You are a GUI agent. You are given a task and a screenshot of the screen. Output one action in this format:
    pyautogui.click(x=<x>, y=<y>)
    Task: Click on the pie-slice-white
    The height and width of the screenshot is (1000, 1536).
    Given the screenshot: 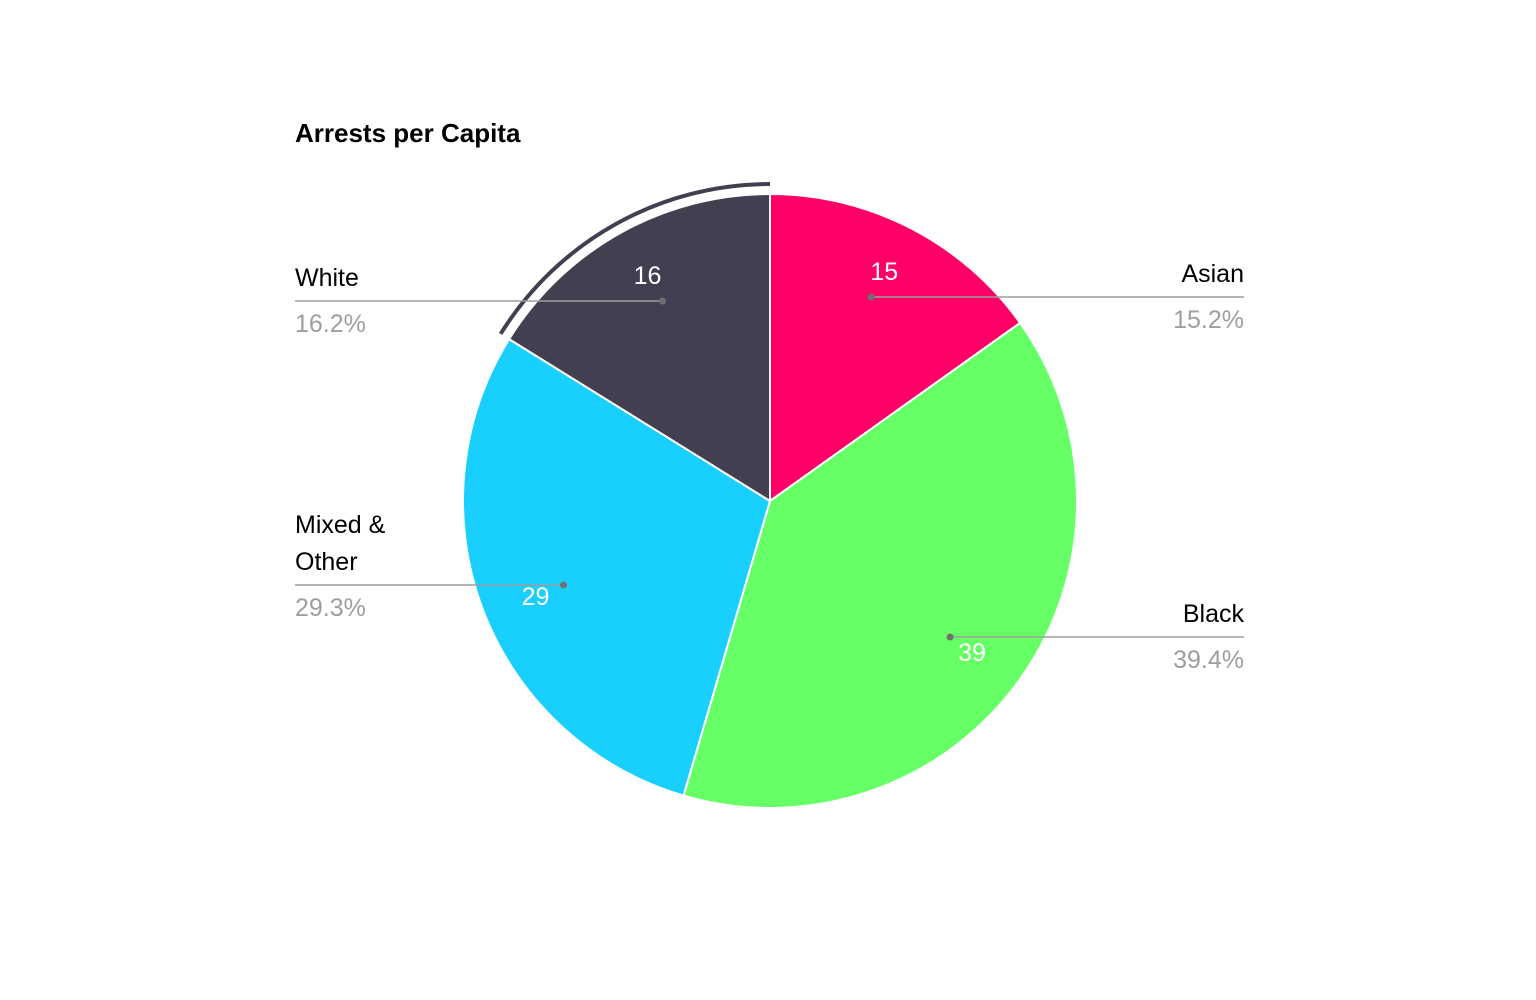 What is the action you would take?
    pyautogui.click(x=639, y=347)
    